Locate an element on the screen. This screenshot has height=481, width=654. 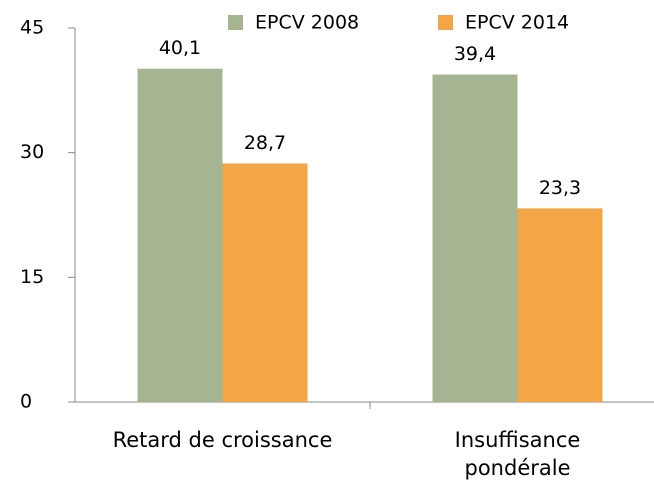
x-tick-label: Insuffisance pondérale is located at coordinates (517, 454).